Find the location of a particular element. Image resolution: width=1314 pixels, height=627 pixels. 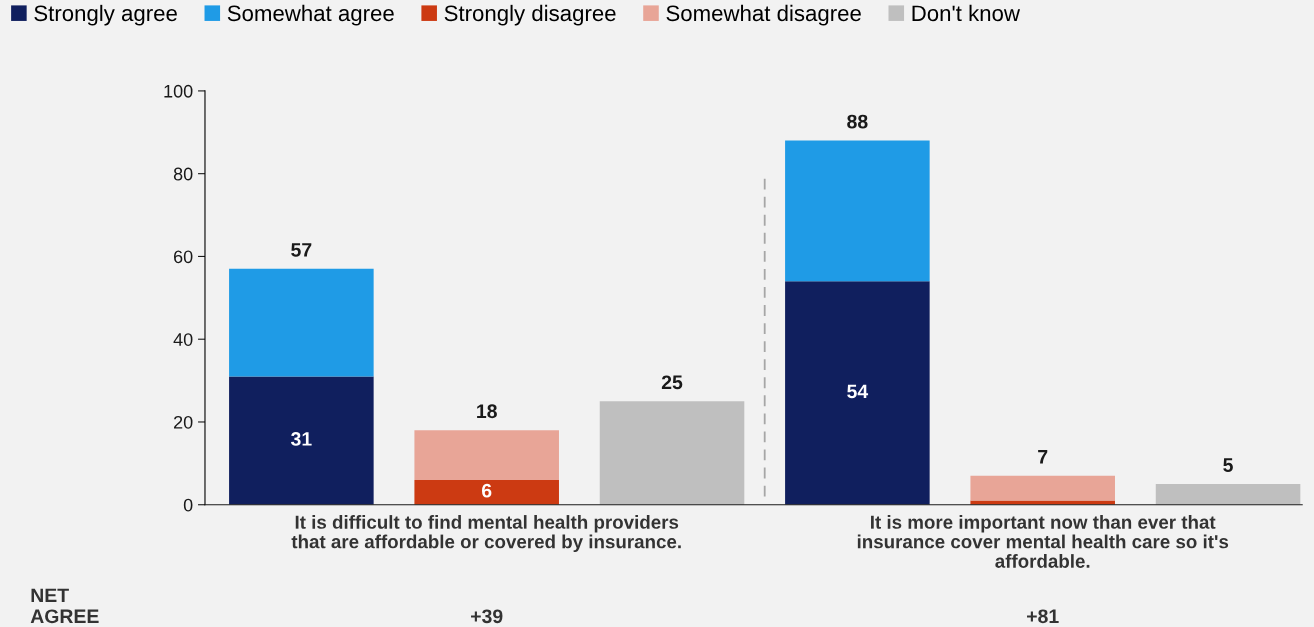

data-label: 31 is located at coordinates (301, 439).